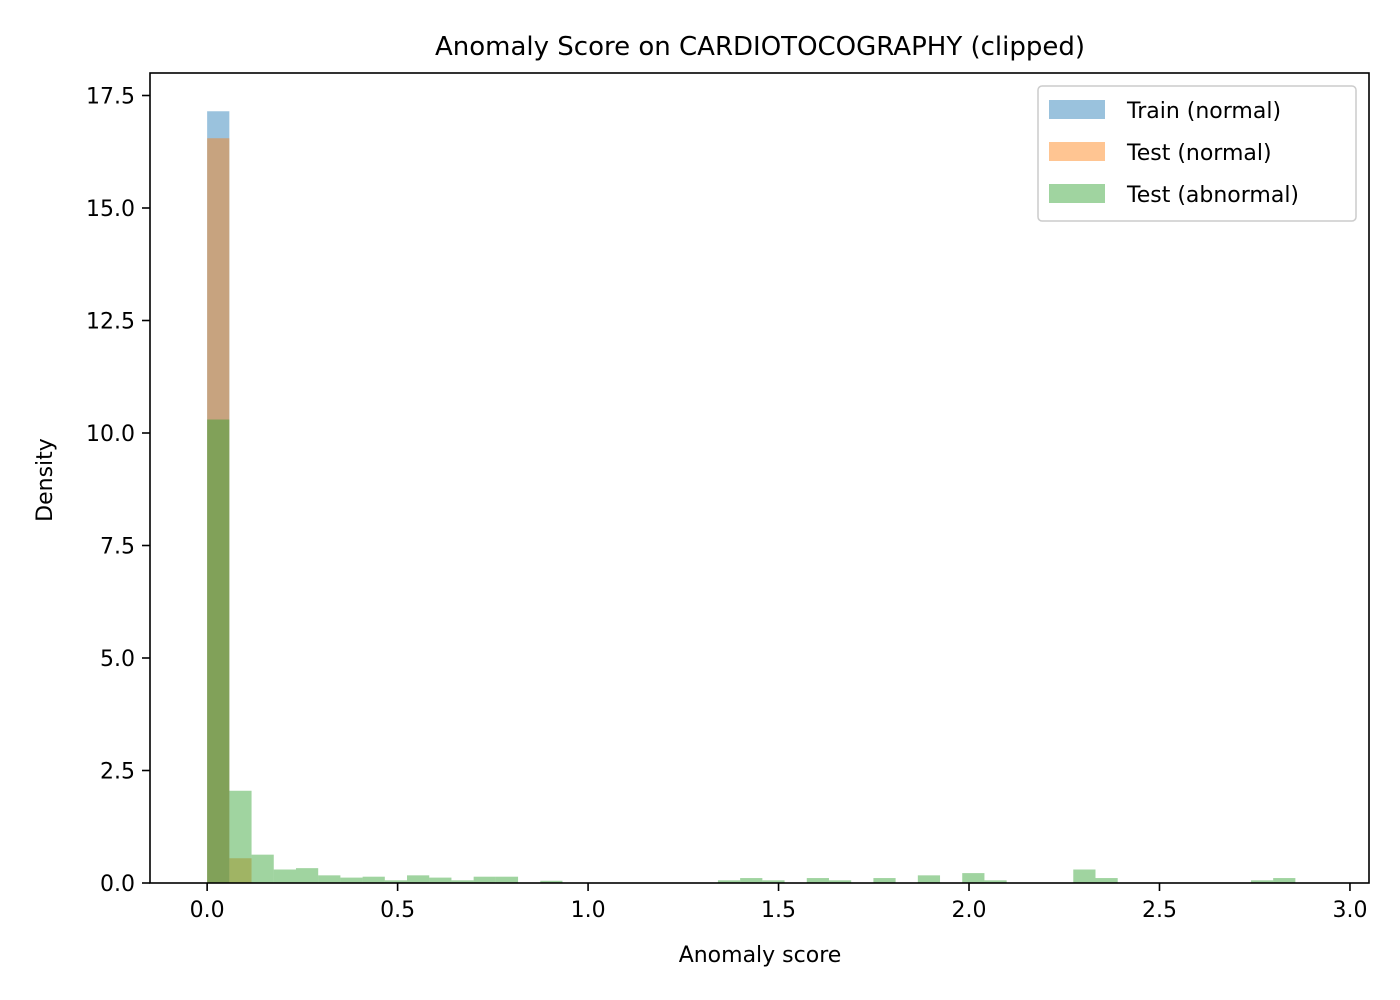 Image resolution: width=1400 pixels, height=1000 pixels. Describe the element at coordinates (240, 870) in the screenshot. I see `bar-series1-bin1` at that location.